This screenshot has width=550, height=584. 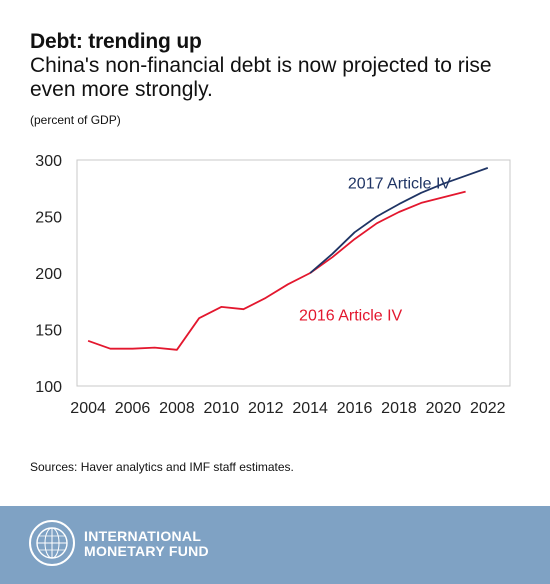 What do you see at coordinates (266, 408) in the screenshot?
I see `x-tick-label: 2012` at bounding box center [266, 408].